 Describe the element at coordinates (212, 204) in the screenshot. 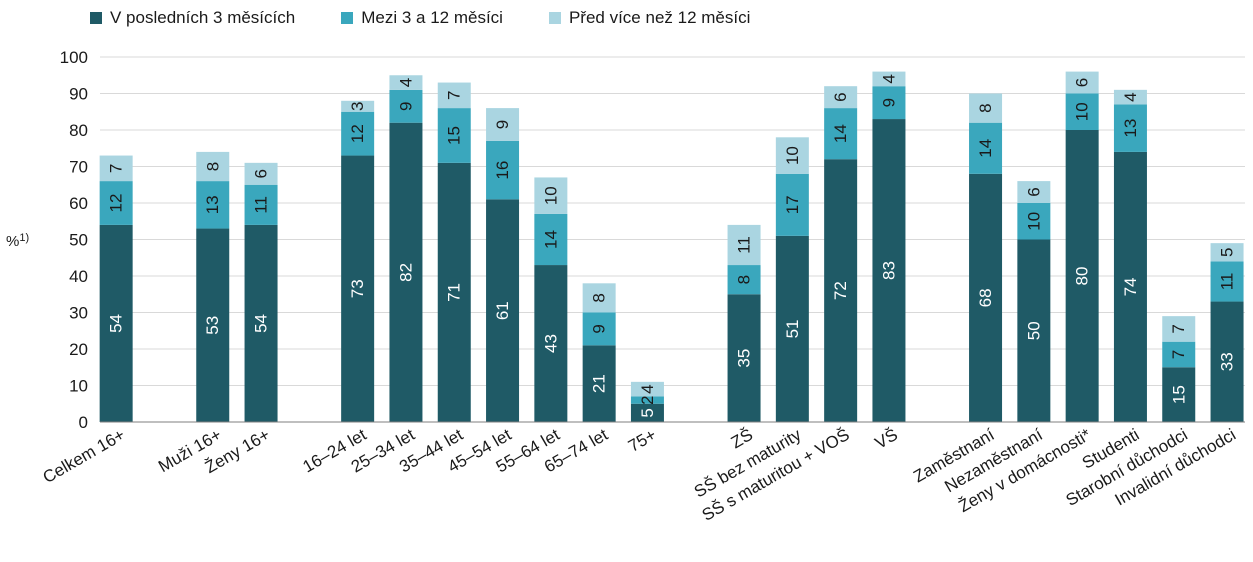

I see `data-label: 13` at that location.